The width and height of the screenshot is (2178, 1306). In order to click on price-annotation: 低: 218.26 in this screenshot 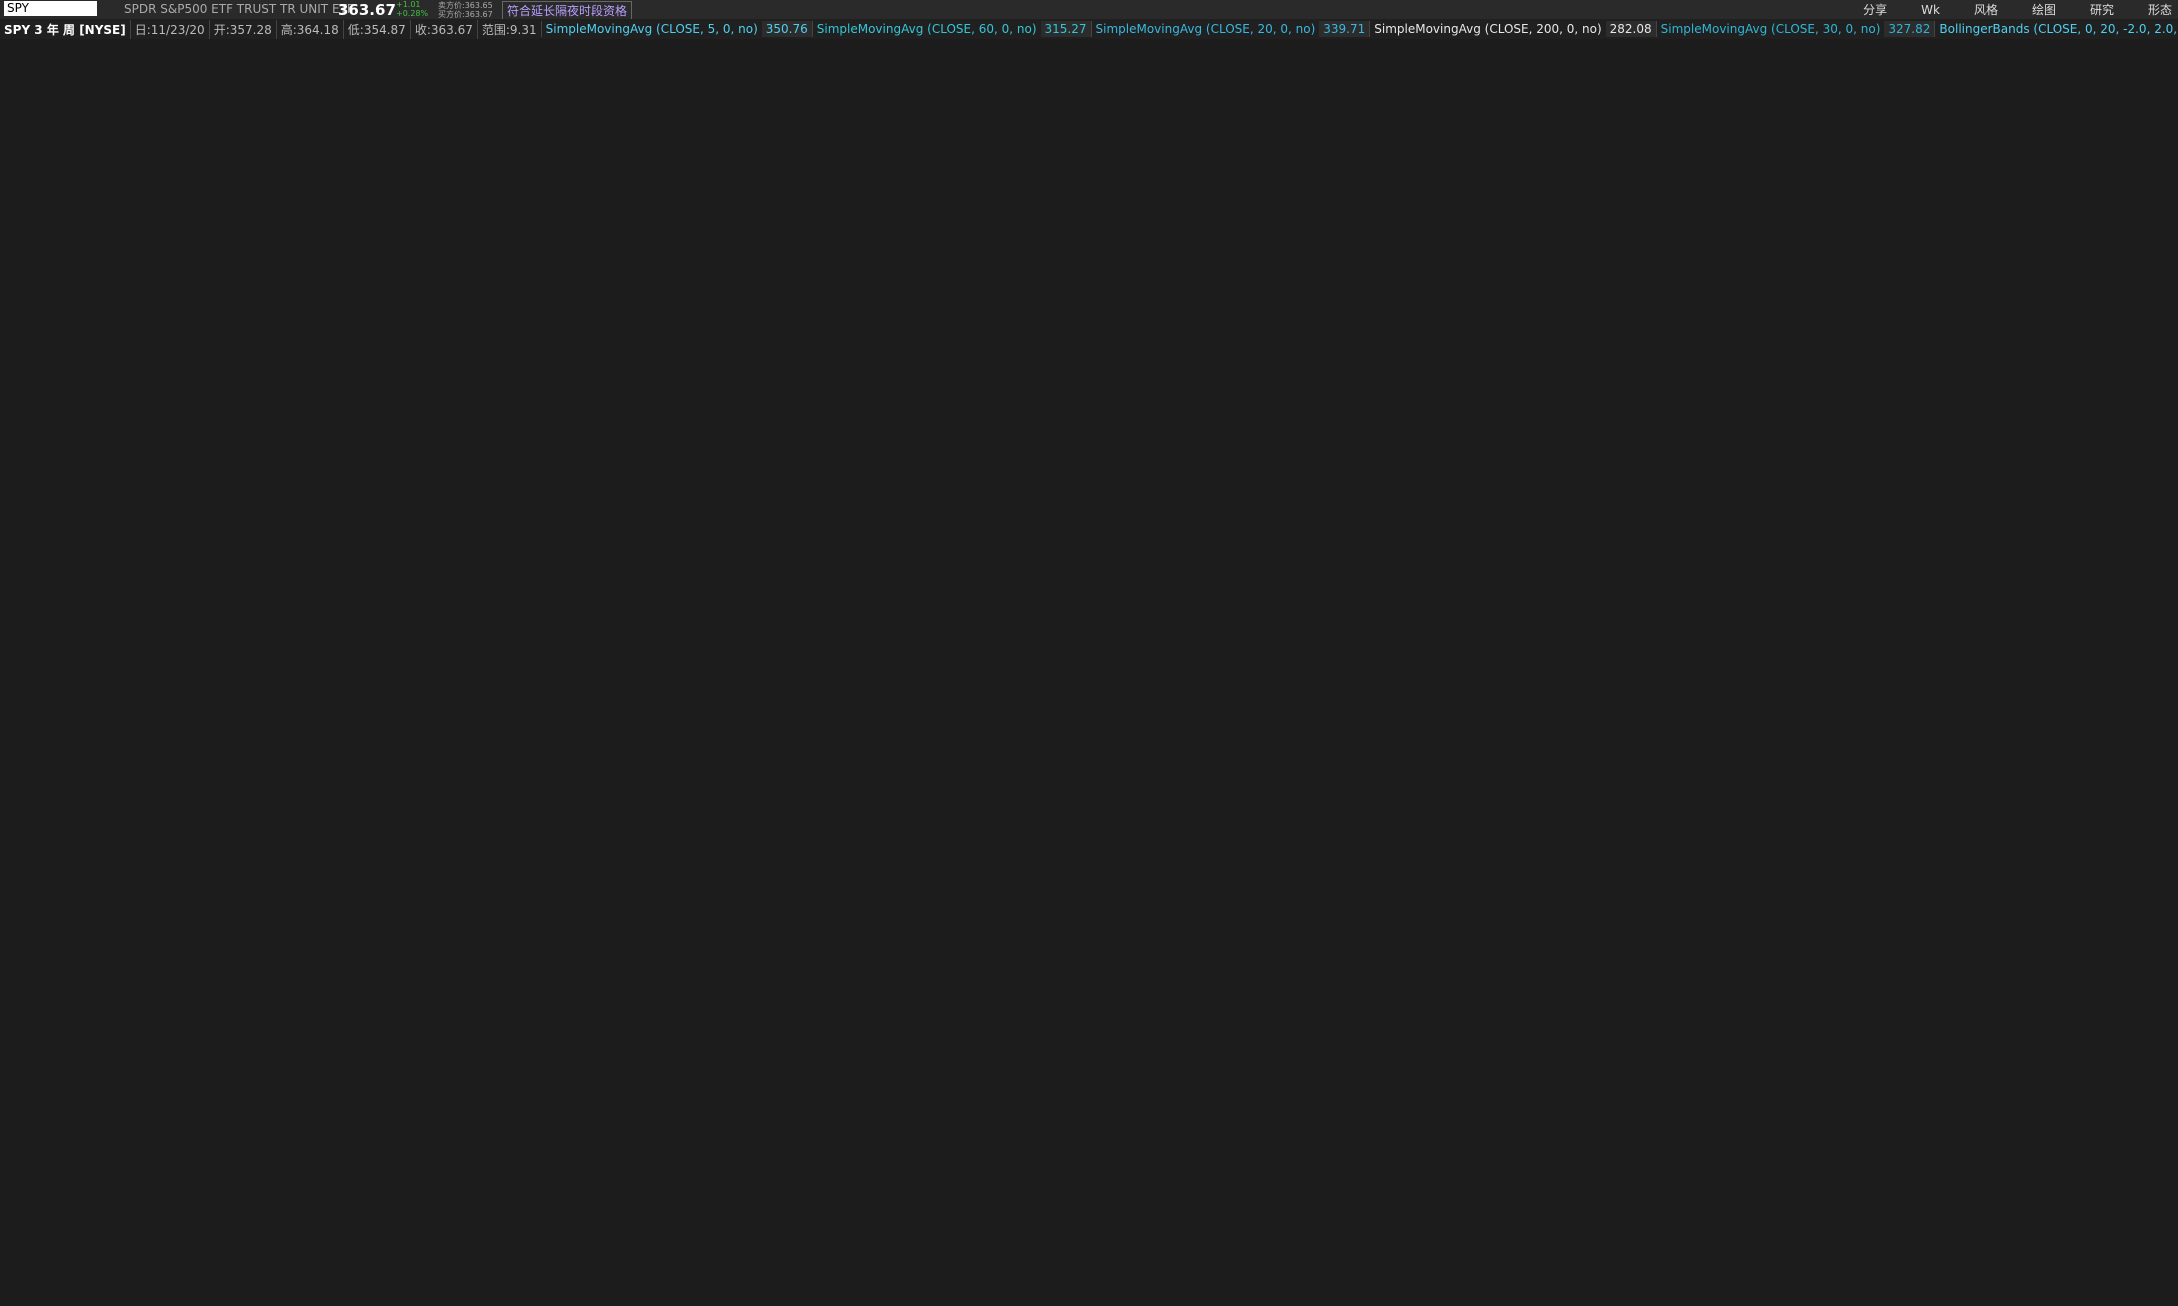, I will do `click(1272, 605)`.